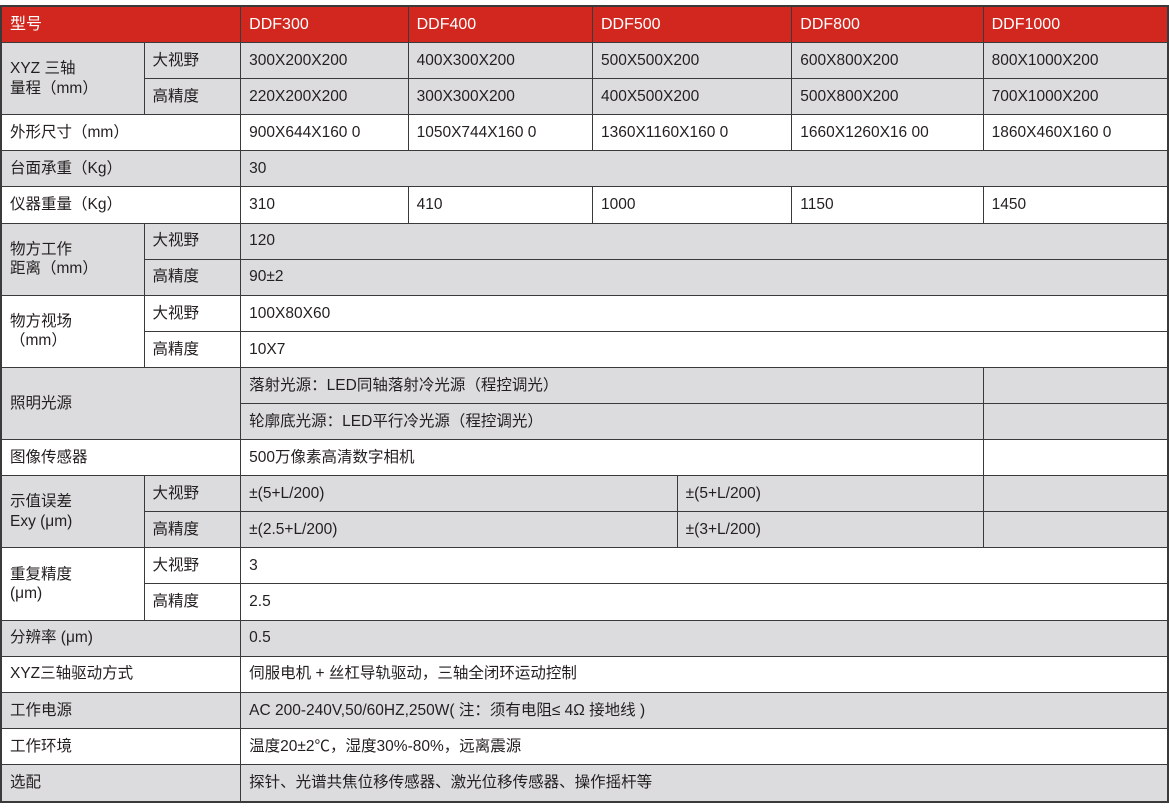  Describe the element at coordinates (298, 60) in the screenshot. I see `cell-text: 300X200X200` at that location.